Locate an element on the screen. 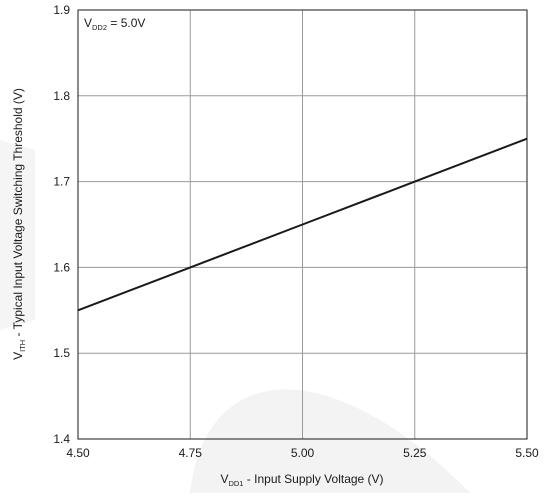 This screenshot has height=498, width=548. y-axis-label-sub: ITH is located at coordinates (22, 346).